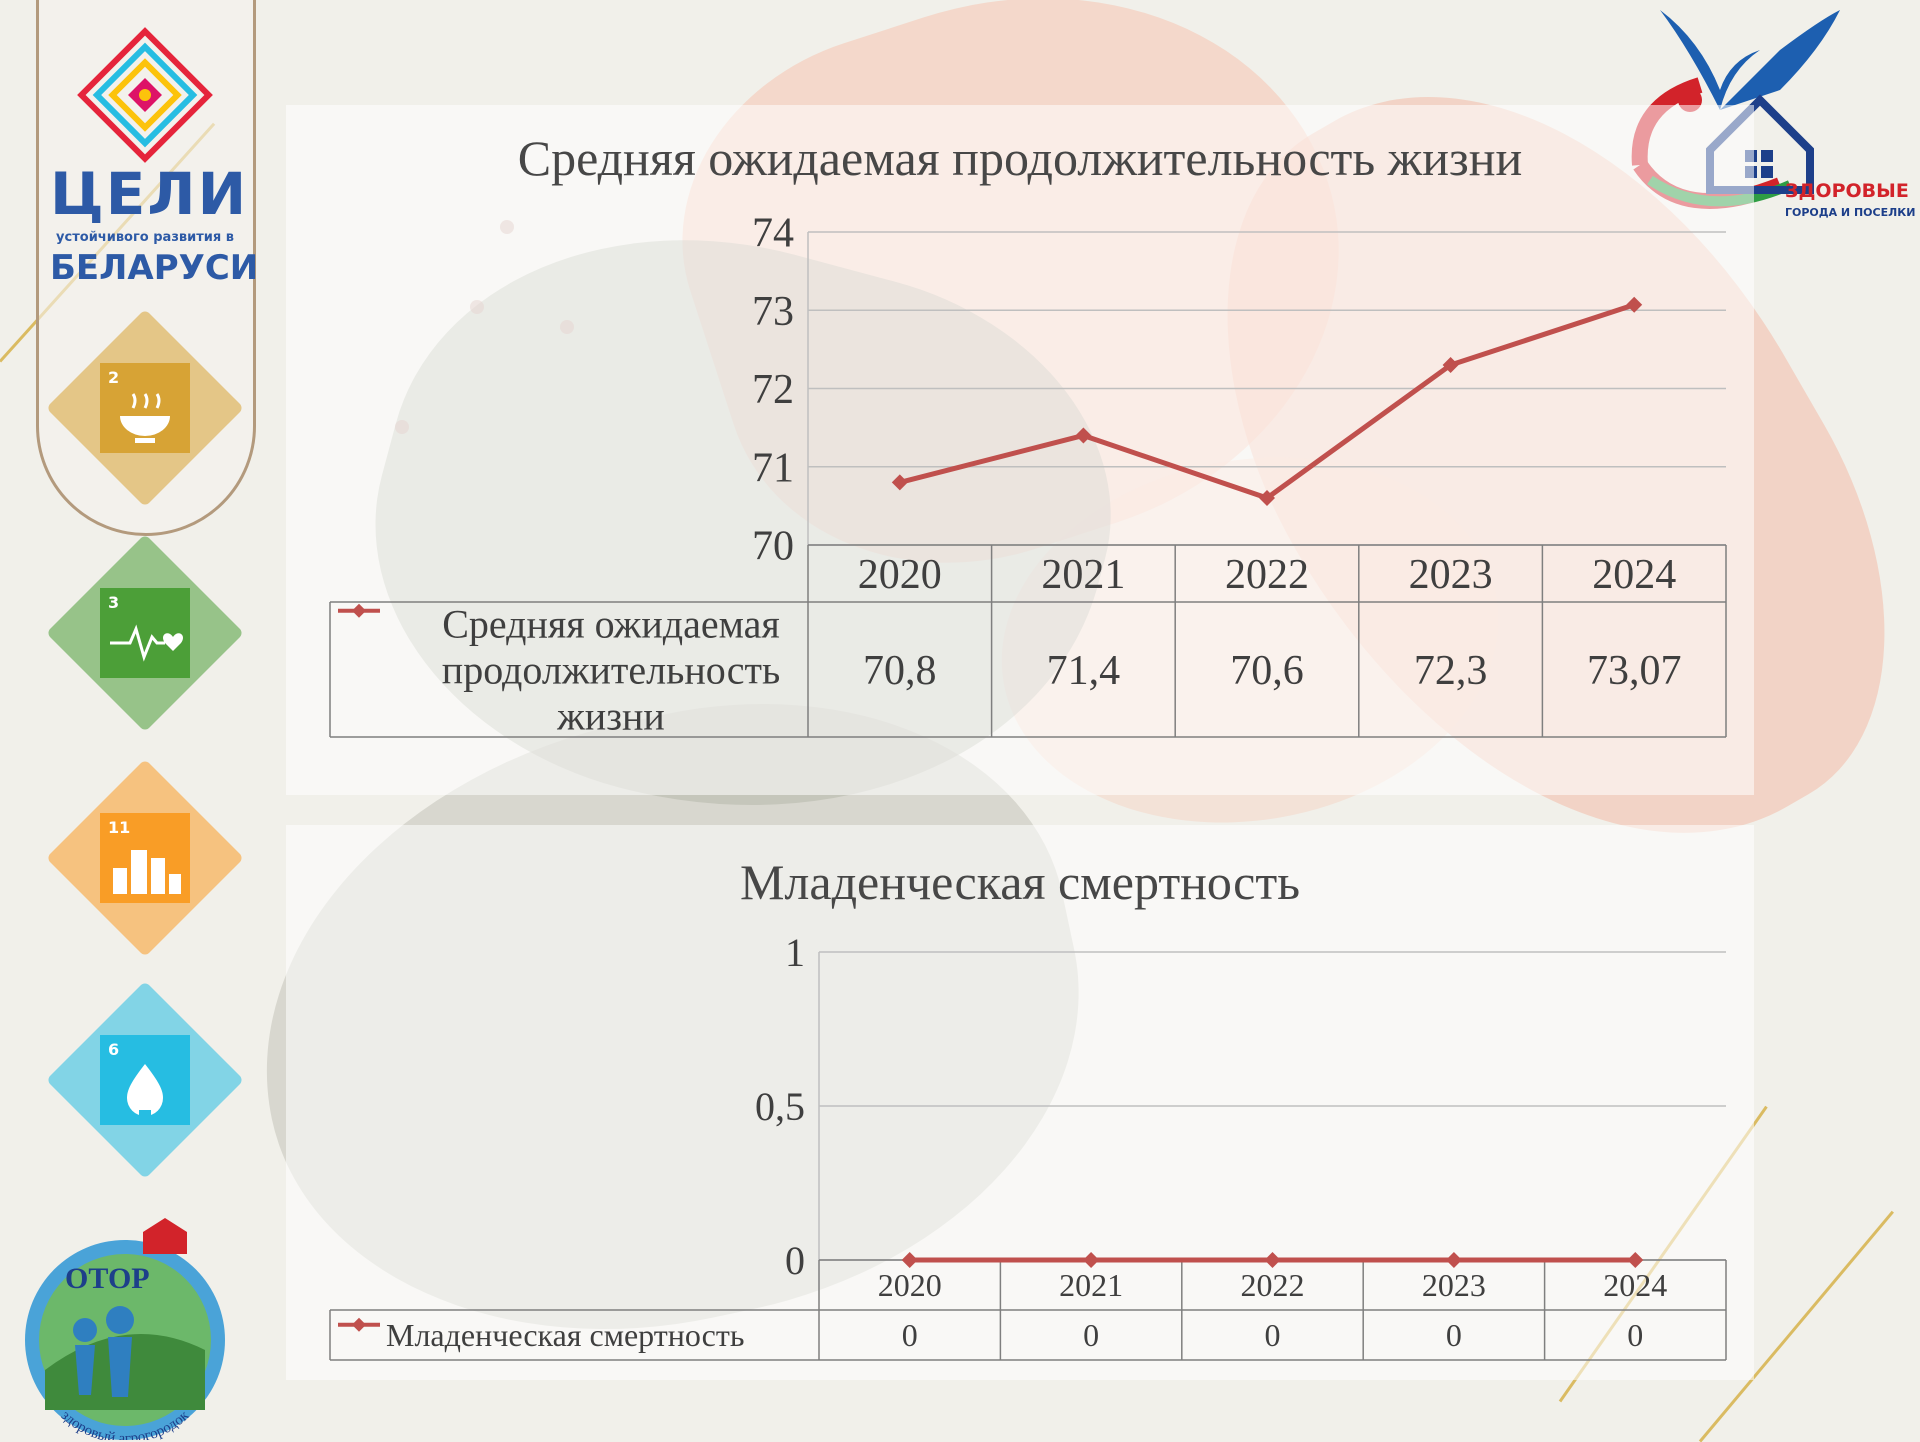 The height and width of the screenshot is (1442, 1920). What do you see at coordinates (145, 633) in the screenshot?
I see `sdg-3-heartbeat-icon: 3` at bounding box center [145, 633].